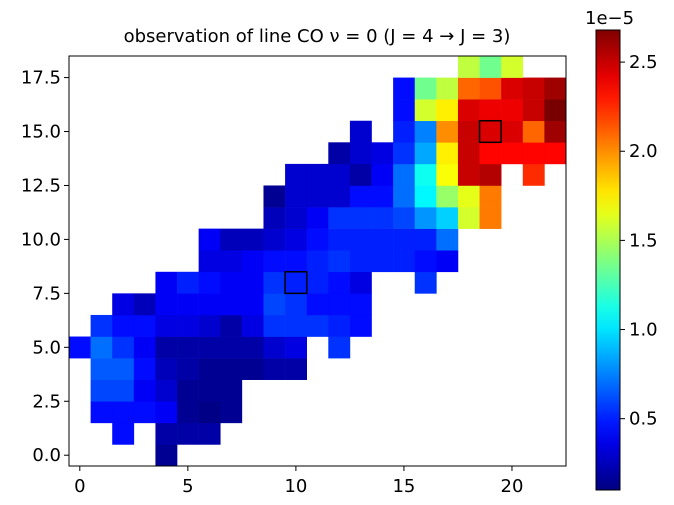 The height and width of the screenshot is (505, 674). Describe the element at coordinates (41, 185) in the screenshot. I see `y-tick-label: 12.5` at that location.